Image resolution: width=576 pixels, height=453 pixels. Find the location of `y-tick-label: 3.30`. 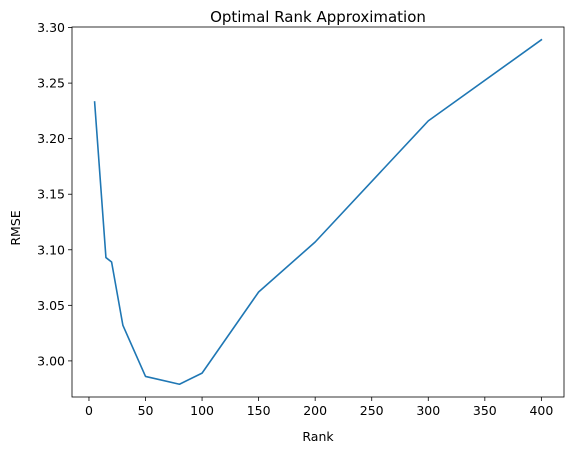

y-tick-label: 3.30 is located at coordinates (51, 27).